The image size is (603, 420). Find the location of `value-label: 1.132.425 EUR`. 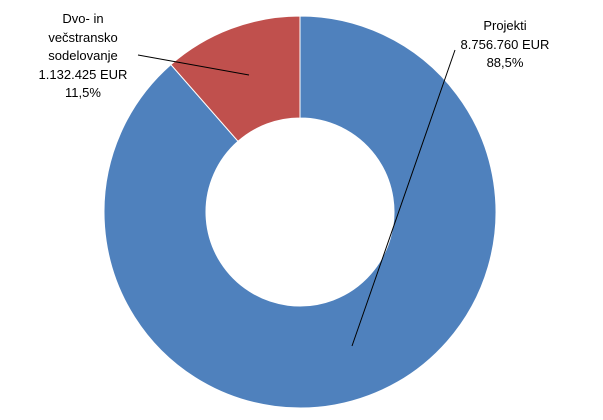

value-label: 1.132.425 EUR is located at coordinates (83, 74).